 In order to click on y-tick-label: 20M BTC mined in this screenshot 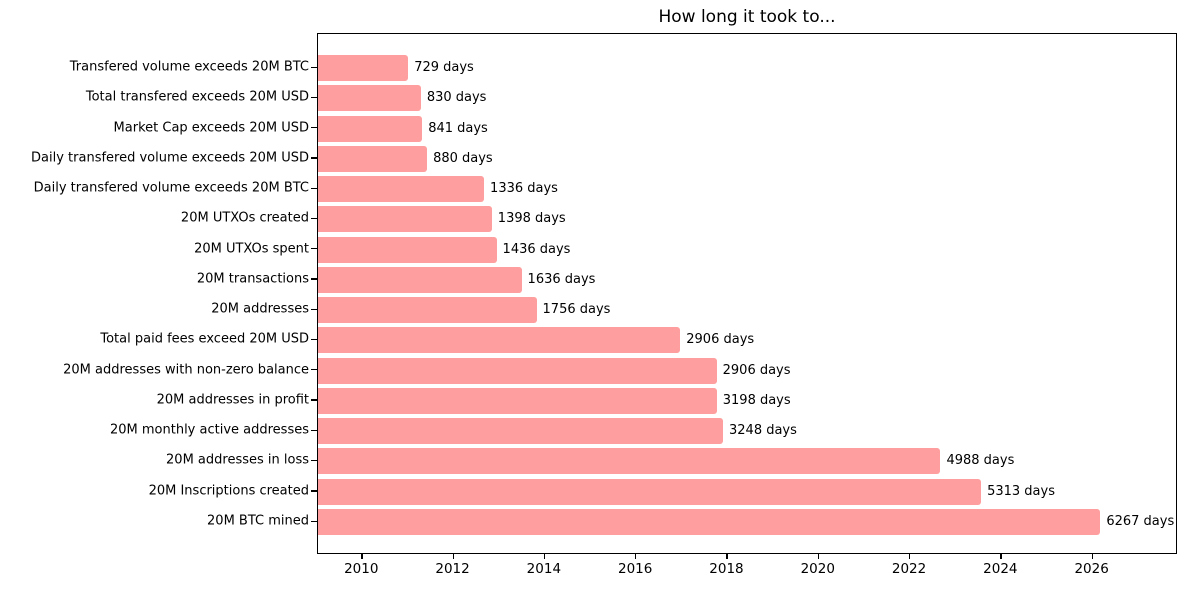, I will do `click(258, 521)`.